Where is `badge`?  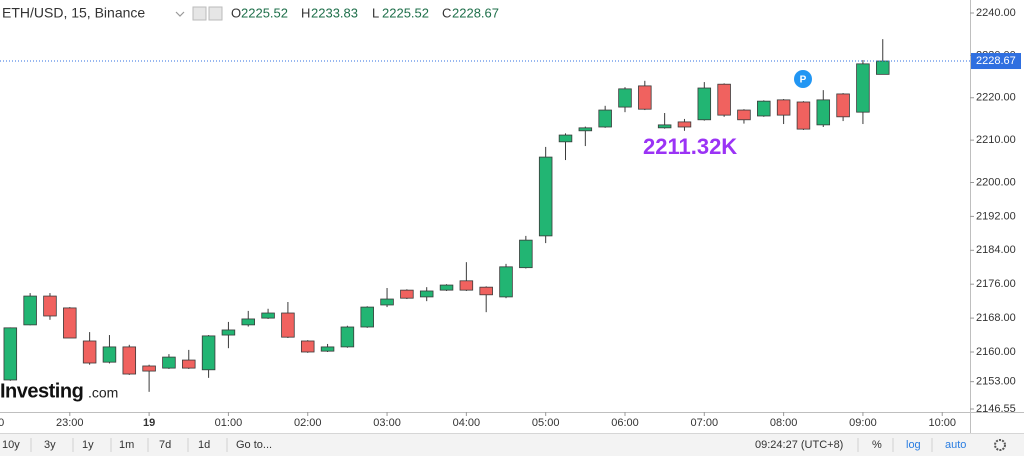 badge is located at coordinates (803, 79).